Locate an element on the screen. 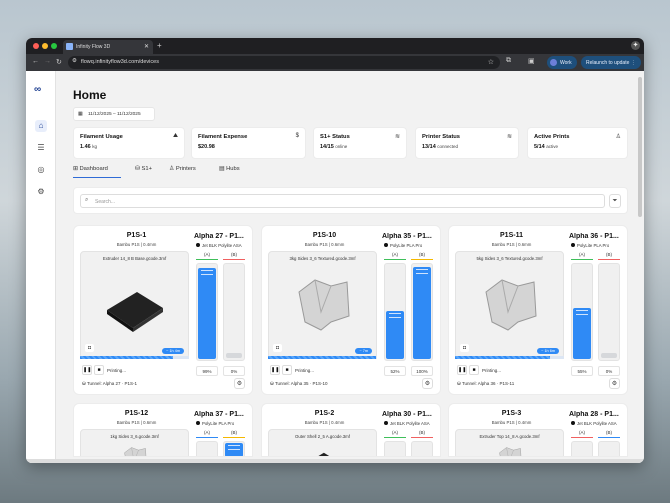 The height and width of the screenshot is (503, 670). stat-unit: online is located at coordinates (341, 146).